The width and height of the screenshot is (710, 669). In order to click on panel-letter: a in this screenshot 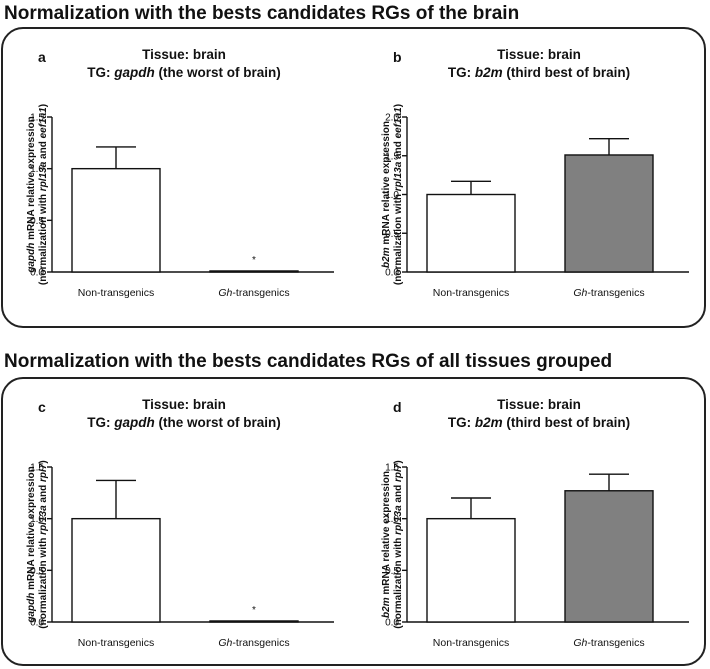, I will do `click(42, 57)`.